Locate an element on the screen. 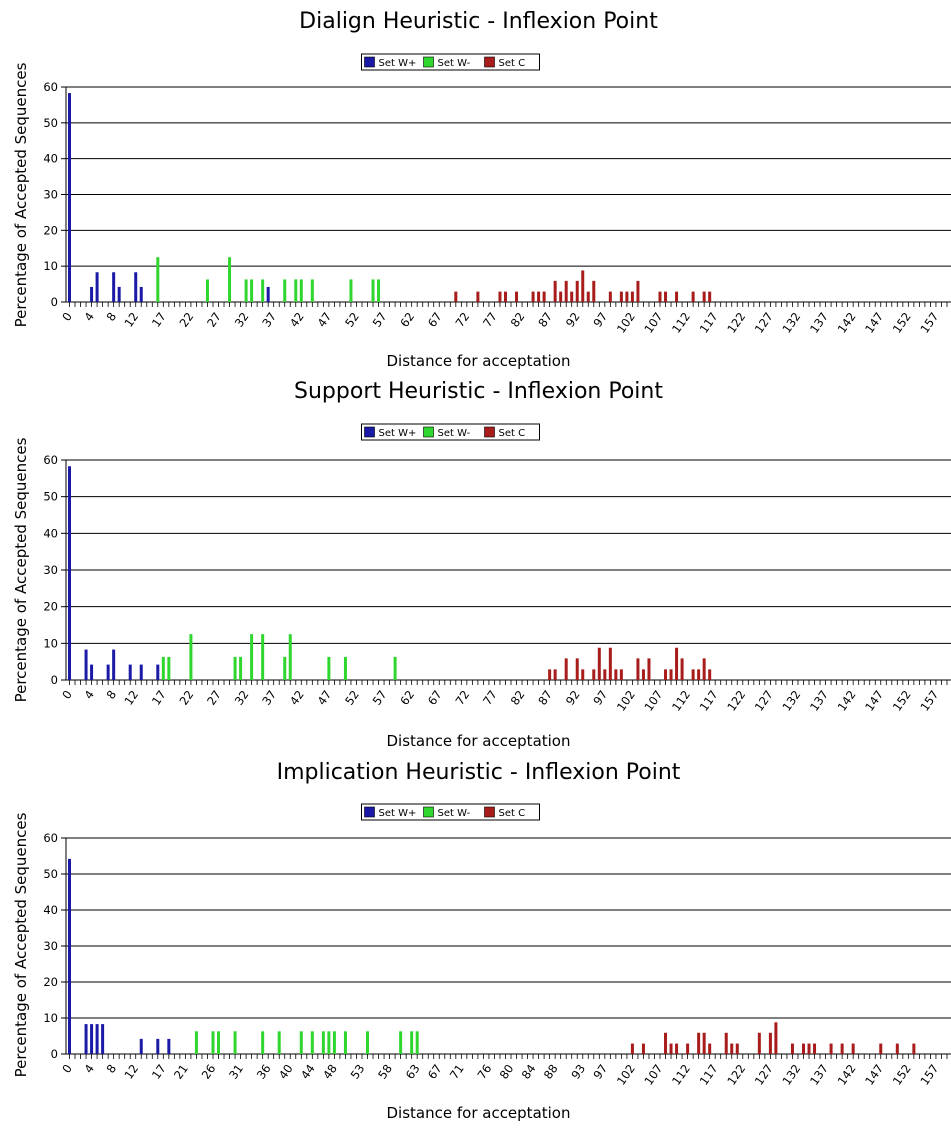  x-tick-label: 147 is located at coordinates (874, 1075).